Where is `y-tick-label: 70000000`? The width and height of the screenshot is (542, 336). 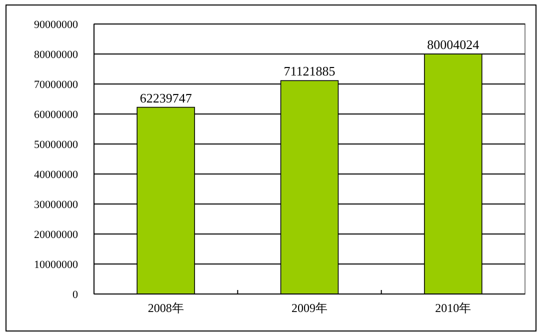 y-tick-label: 70000000 is located at coordinates (56, 84).